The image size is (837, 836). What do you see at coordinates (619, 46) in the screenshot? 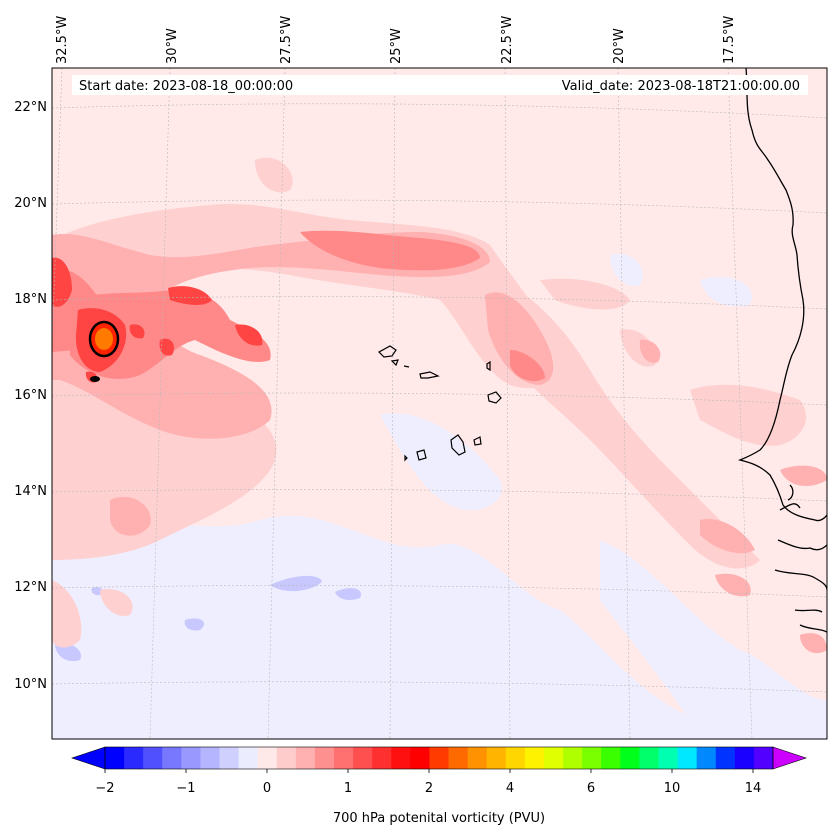
I see `lon-label: 20°W` at bounding box center [619, 46].